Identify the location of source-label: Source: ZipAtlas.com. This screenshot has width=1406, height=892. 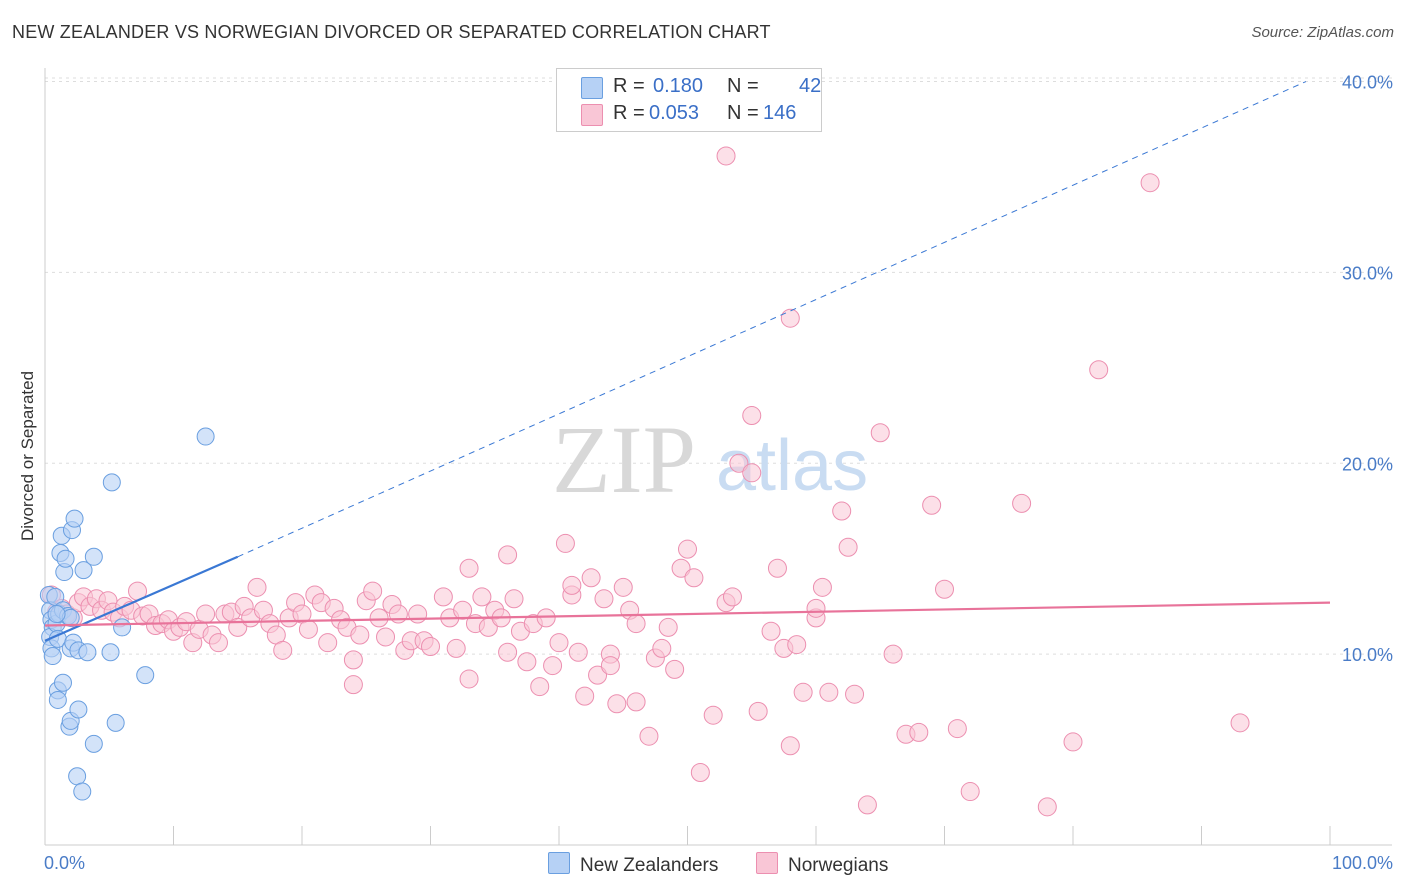
(1322, 32).